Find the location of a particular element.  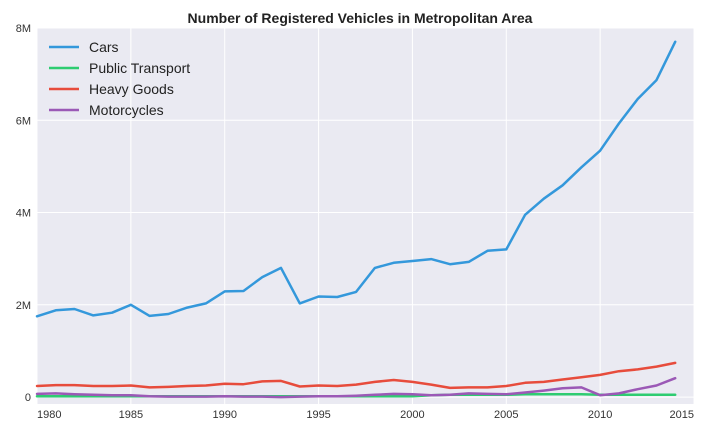

legend-label: Heavy Goods is located at coordinates (131, 89).